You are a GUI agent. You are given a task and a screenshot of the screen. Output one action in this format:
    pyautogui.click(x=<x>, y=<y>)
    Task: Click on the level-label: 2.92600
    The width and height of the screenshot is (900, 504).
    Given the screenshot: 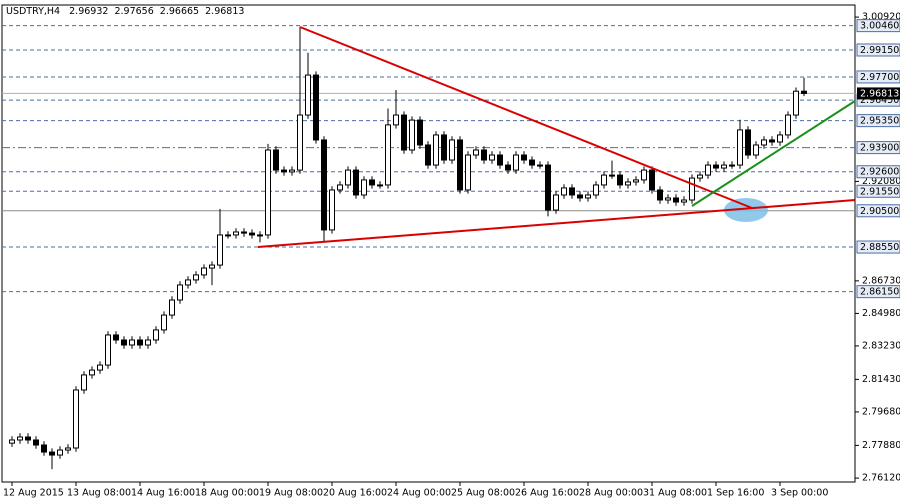 What is the action you would take?
    pyautogui.click(x=879, y=172)
    